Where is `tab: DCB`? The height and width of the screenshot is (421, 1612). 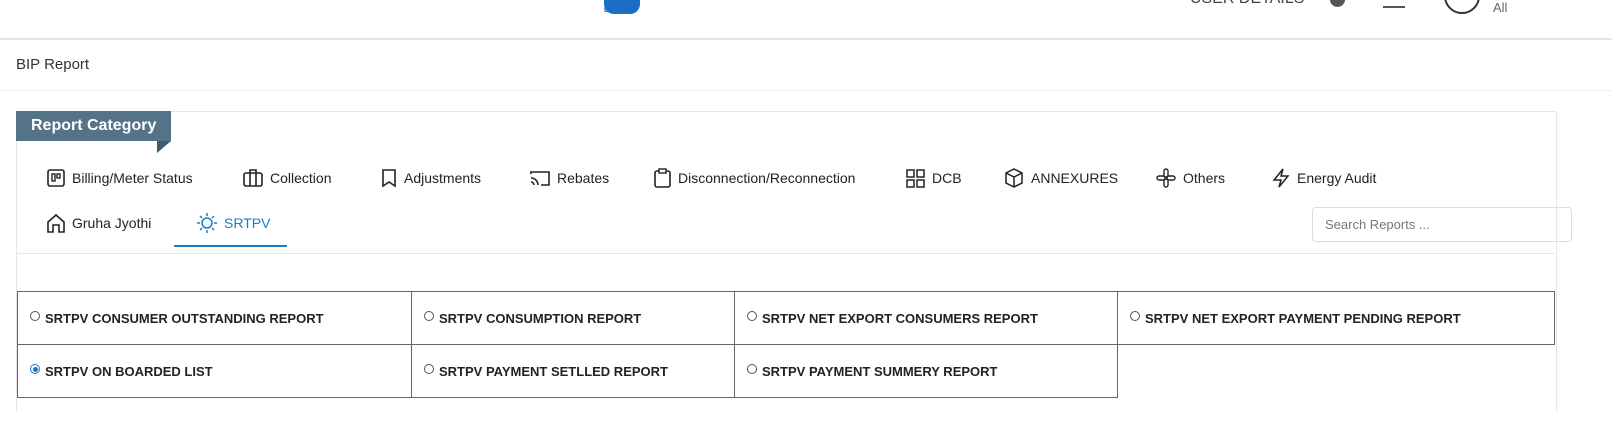
tab: DCB is located at coordinates (933, 178).